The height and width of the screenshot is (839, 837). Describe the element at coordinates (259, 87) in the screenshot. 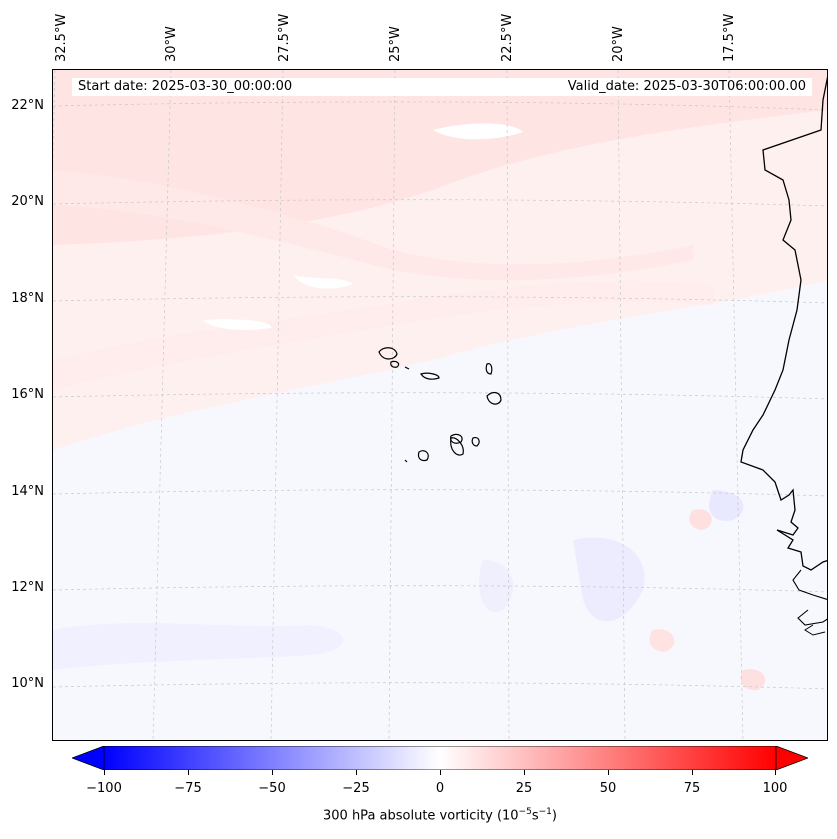

I see `start-date-label: Start date: 2025-03-30_00:00:00` at that location.